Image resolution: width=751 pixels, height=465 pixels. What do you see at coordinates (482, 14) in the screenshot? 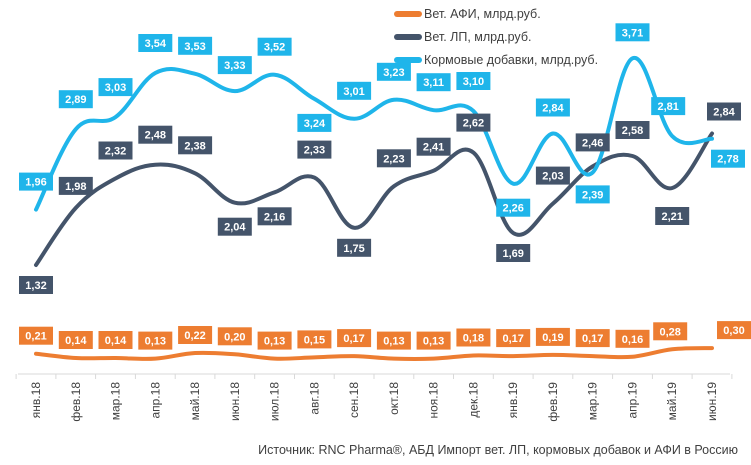
I see `legend-label: Вет. АФИ, млрд.руб.` at bounding box center [482, 14].